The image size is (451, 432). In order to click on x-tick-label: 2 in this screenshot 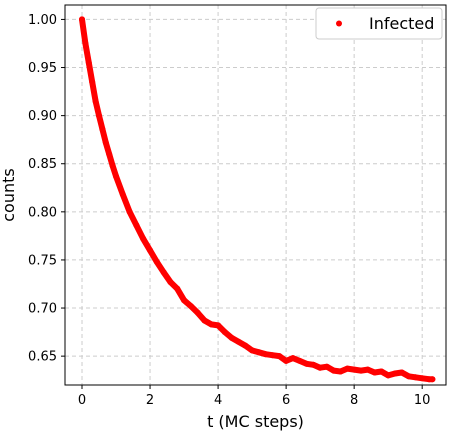, I will do `click(150, 400)`.